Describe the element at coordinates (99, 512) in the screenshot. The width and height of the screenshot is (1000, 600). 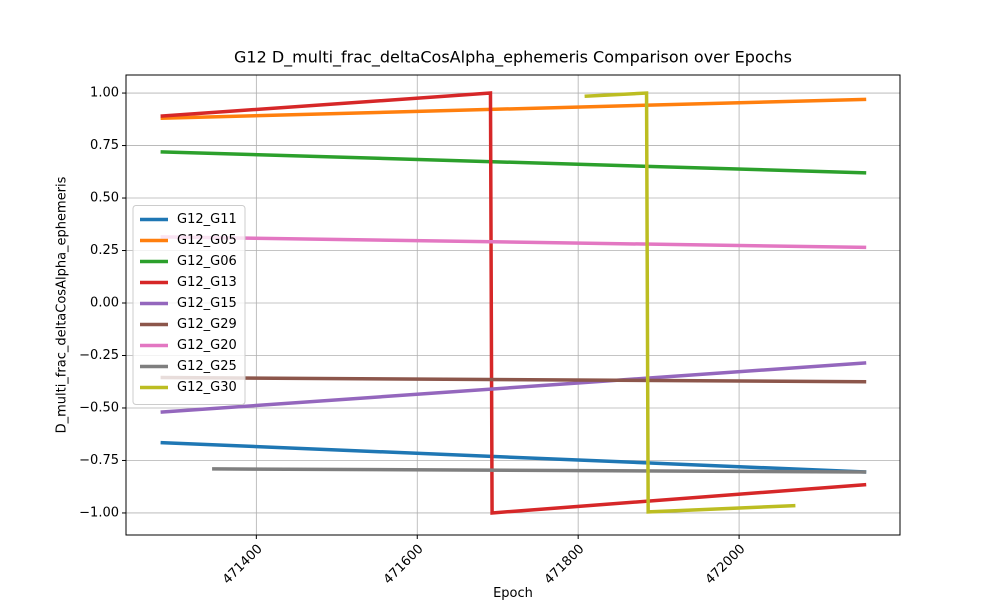
I see `y-tick-label: −1.00` at that location.